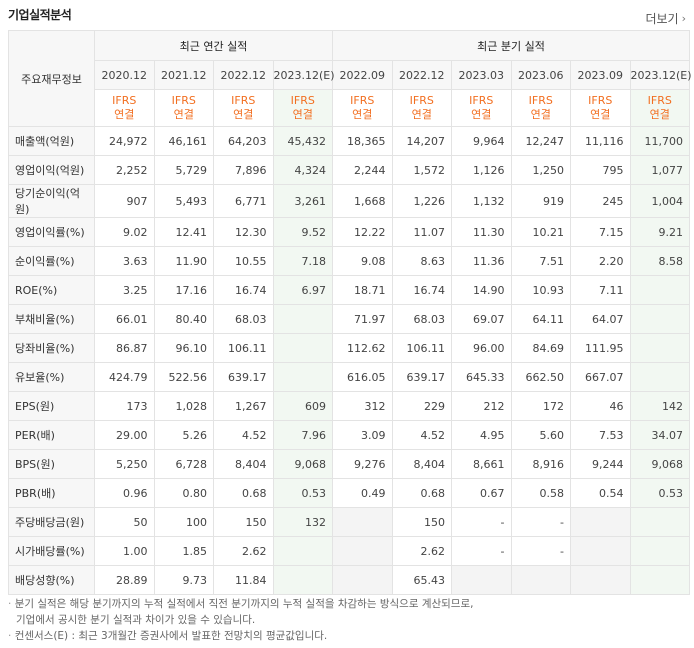  I want to click on table-cell: 12.30, so click(243, 232).